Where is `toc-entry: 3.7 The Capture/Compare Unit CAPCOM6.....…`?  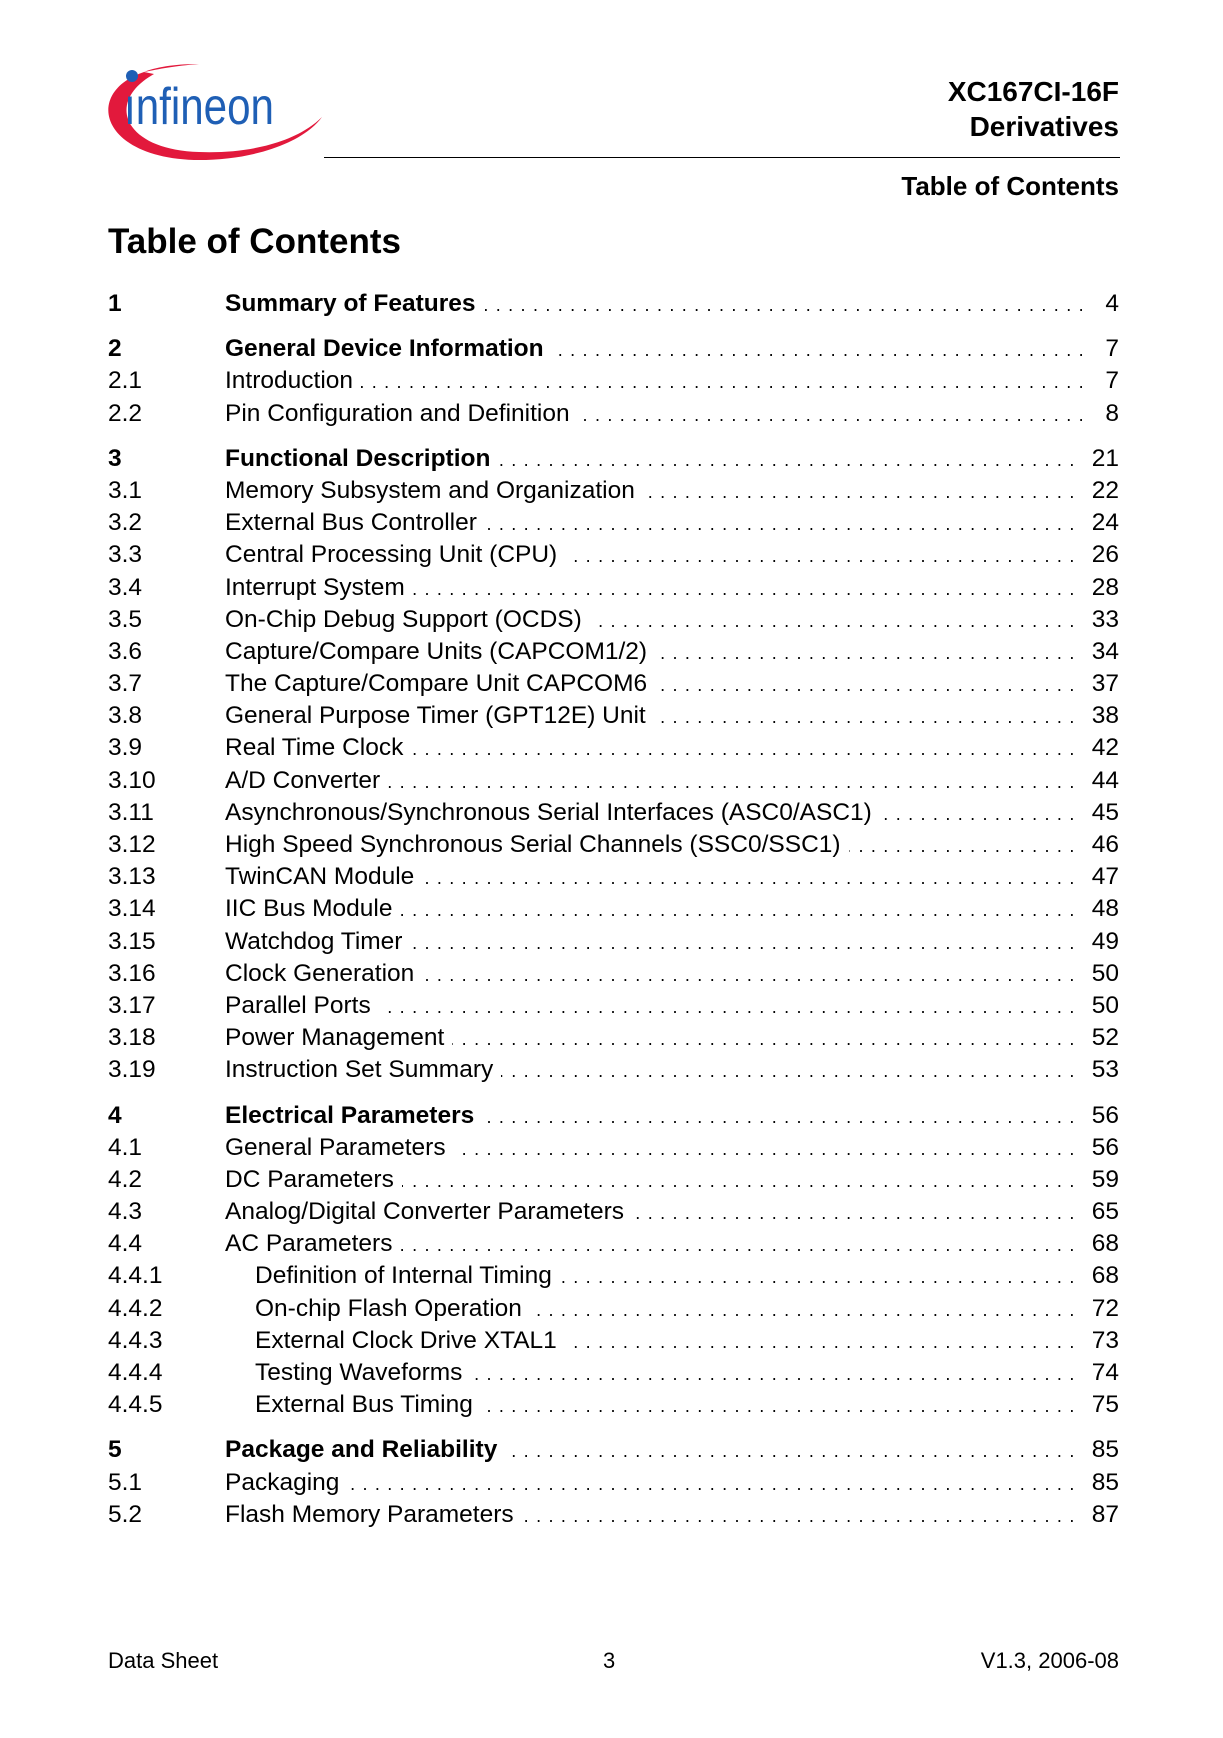 toc-entry: 3.7 The Capture/Compare Unit CAPCOM6.....… is located at coordinates (613, 686).